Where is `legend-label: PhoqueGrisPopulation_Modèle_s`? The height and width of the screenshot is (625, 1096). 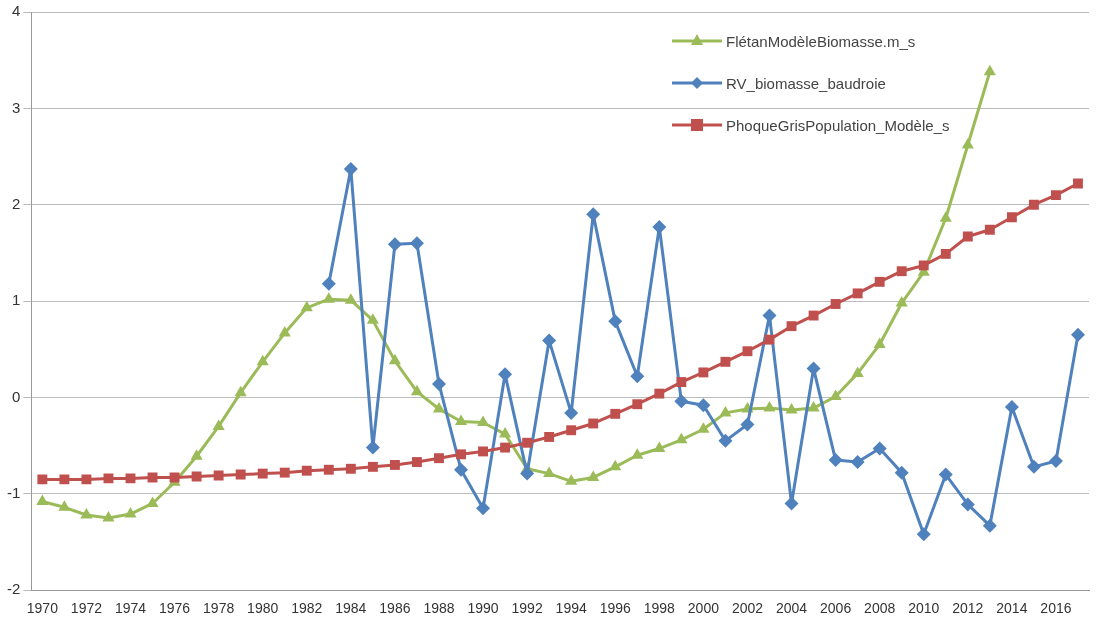
legend-label: PhoqueGrisPopulation_Modèle_s is located at coordinates (838, 125).